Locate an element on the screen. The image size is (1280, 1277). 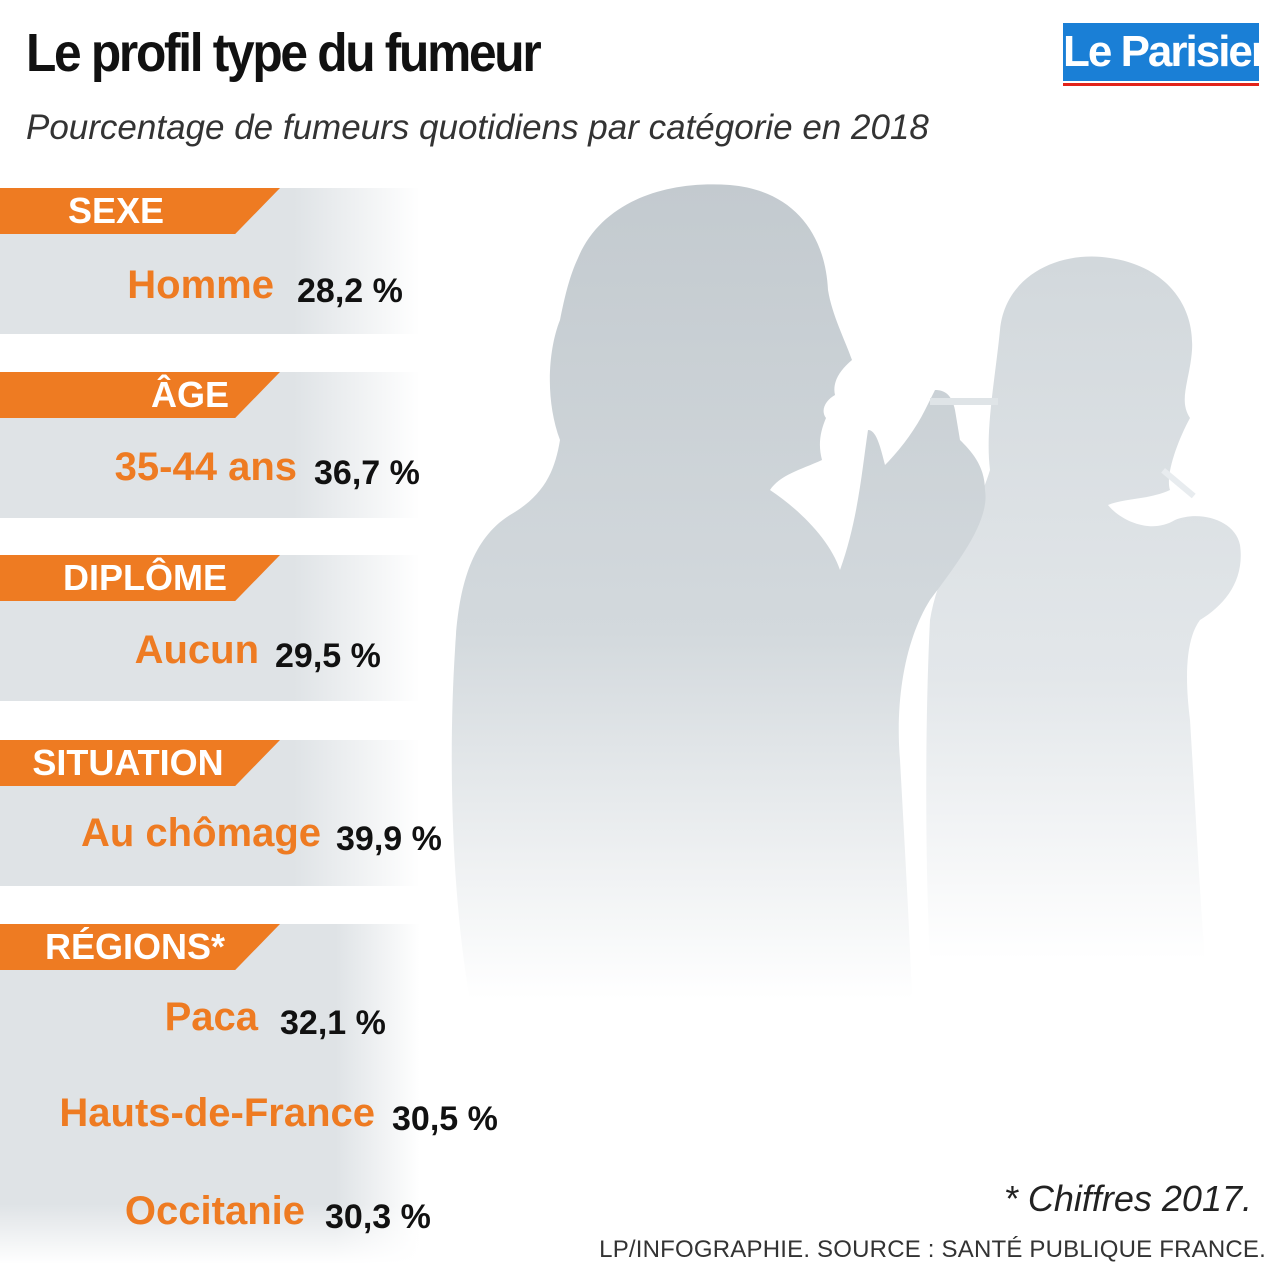
footnote: * Chiffres 2017. is located at coordinates (1127, 1198).